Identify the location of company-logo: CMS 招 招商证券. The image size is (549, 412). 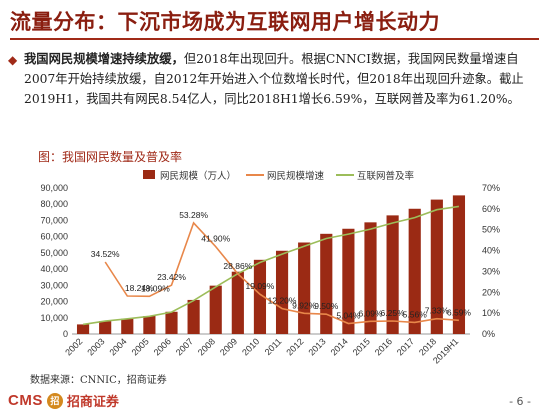
(63, 400).